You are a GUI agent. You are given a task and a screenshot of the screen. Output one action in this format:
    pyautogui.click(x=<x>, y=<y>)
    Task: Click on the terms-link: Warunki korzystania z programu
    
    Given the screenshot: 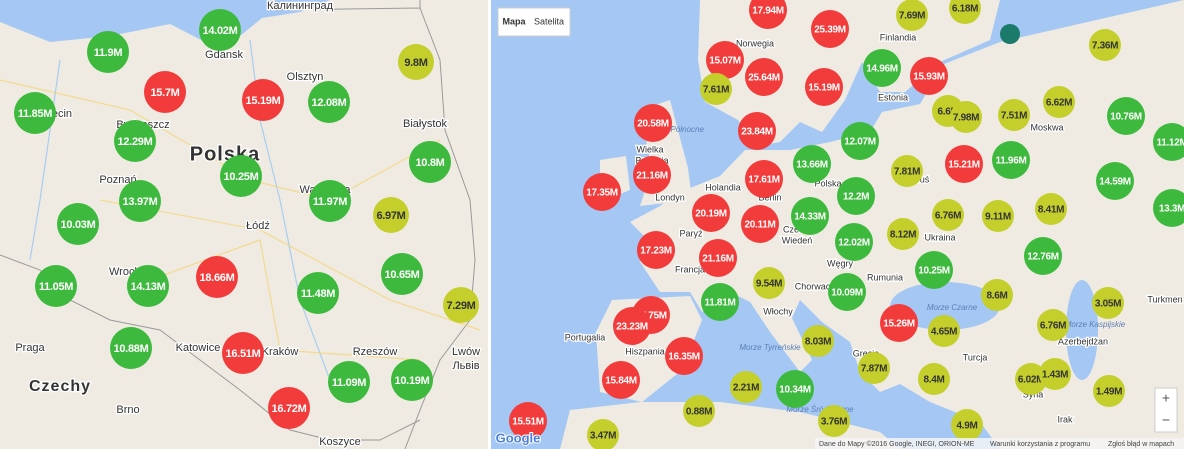 What is the action you would take?
    pyautogui.click(x=1040, y=444)
    